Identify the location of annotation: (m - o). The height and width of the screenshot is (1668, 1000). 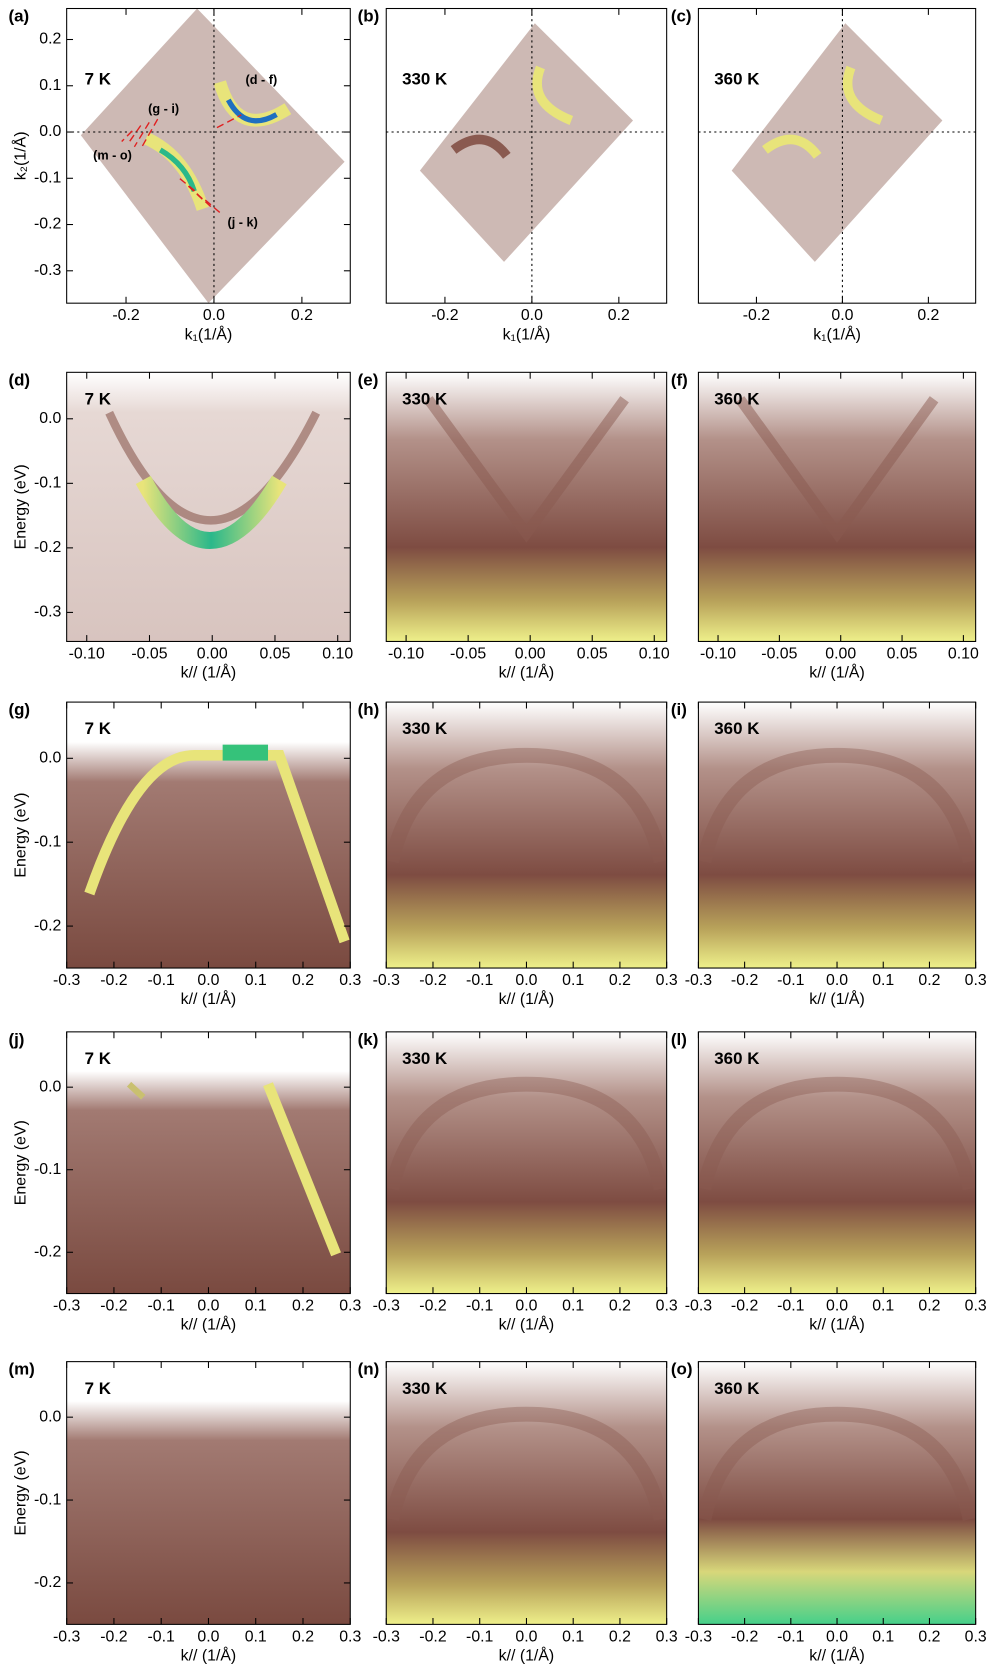
(112, 155).